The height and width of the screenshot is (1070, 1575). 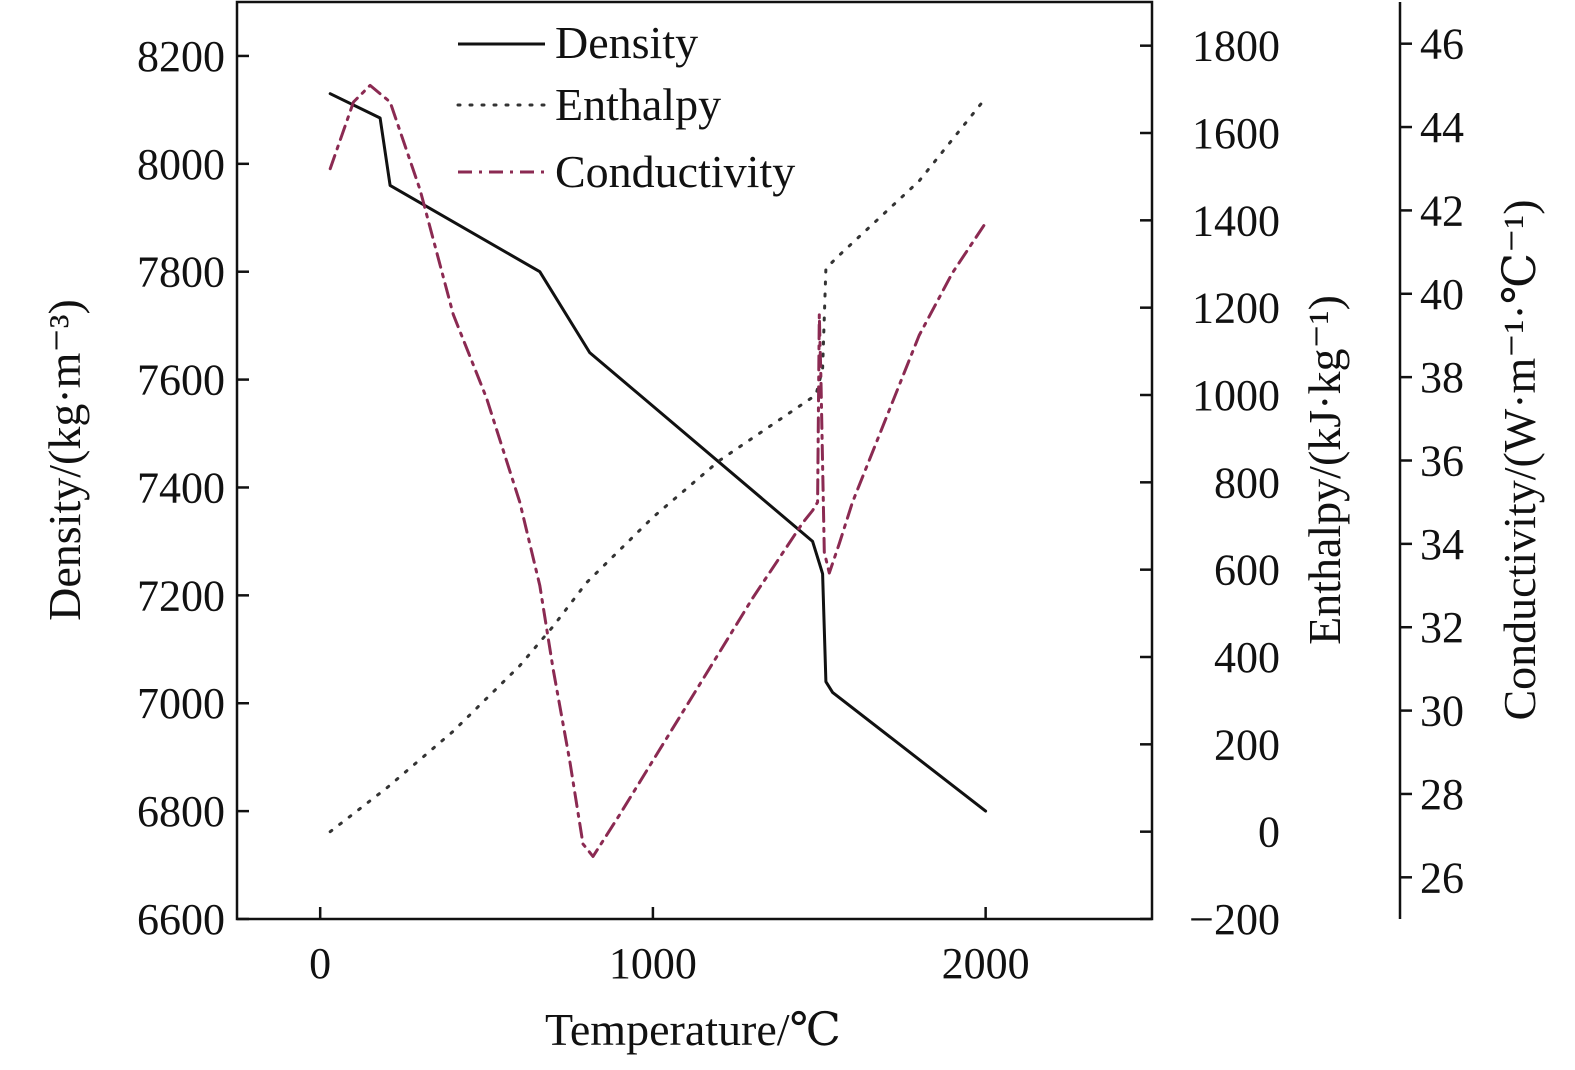 What do you see at coordinates (181, 56) in the screenshot?
I see `density-tick-label: 8200` at bounding box center [181, 56].